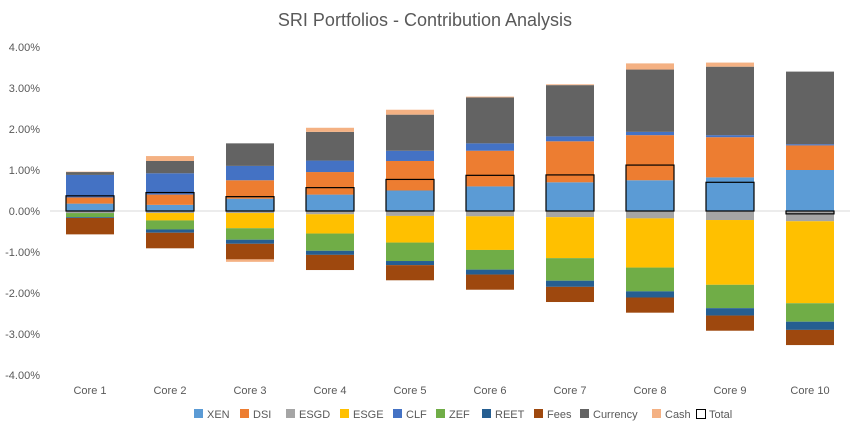  What do you see at coordinates (559, 415) in the screenshot?
I see `legend-label: Fees` at bounding box center [559, 415].